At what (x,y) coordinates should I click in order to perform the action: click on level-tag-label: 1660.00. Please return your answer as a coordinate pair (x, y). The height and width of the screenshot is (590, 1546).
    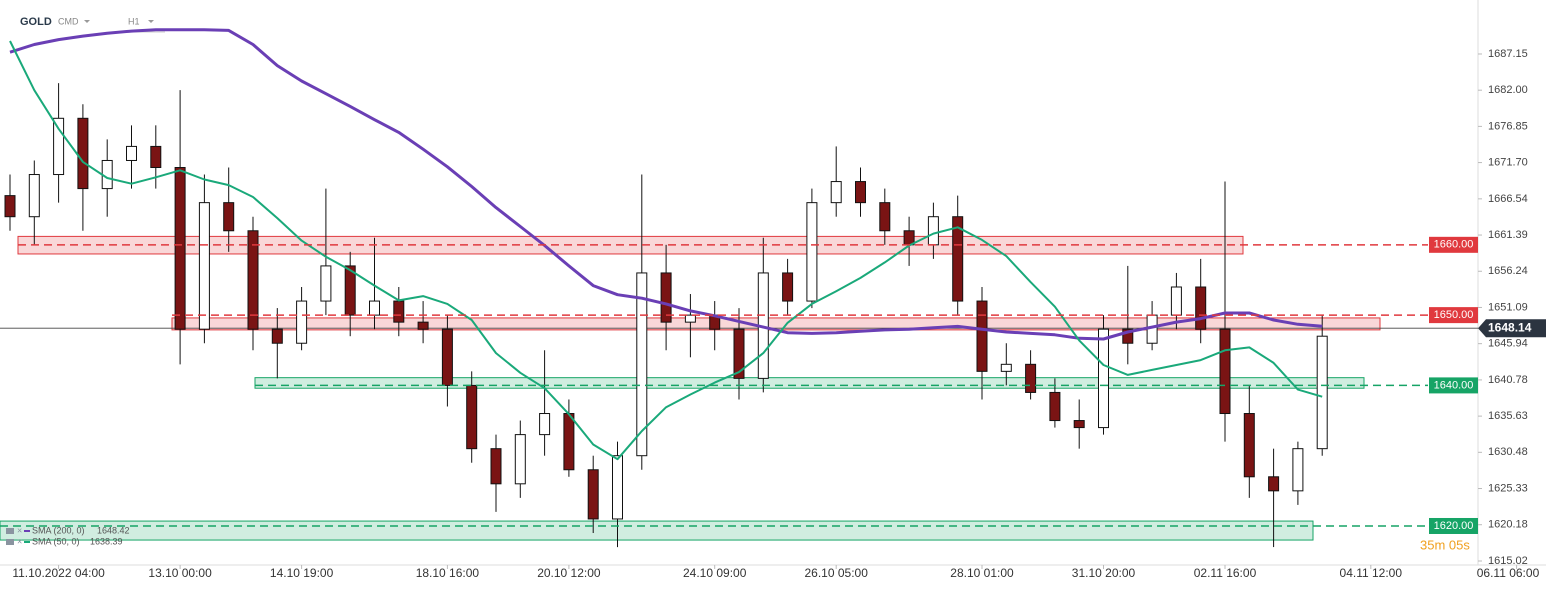
    Looking at the image, I should click on (1454, 245).